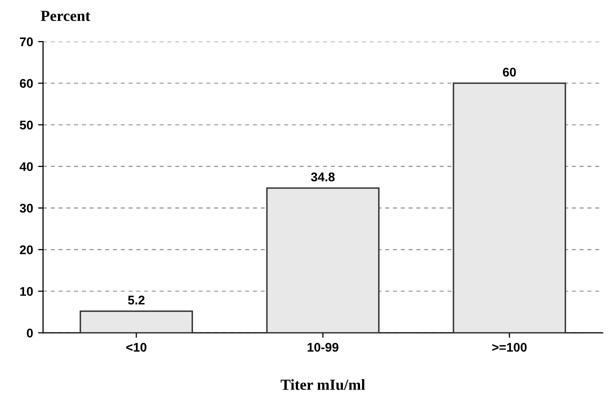  Describe the element at coordinates (323, 347) in the screenshot. I see `x-tick-label: 10-99` at that location.